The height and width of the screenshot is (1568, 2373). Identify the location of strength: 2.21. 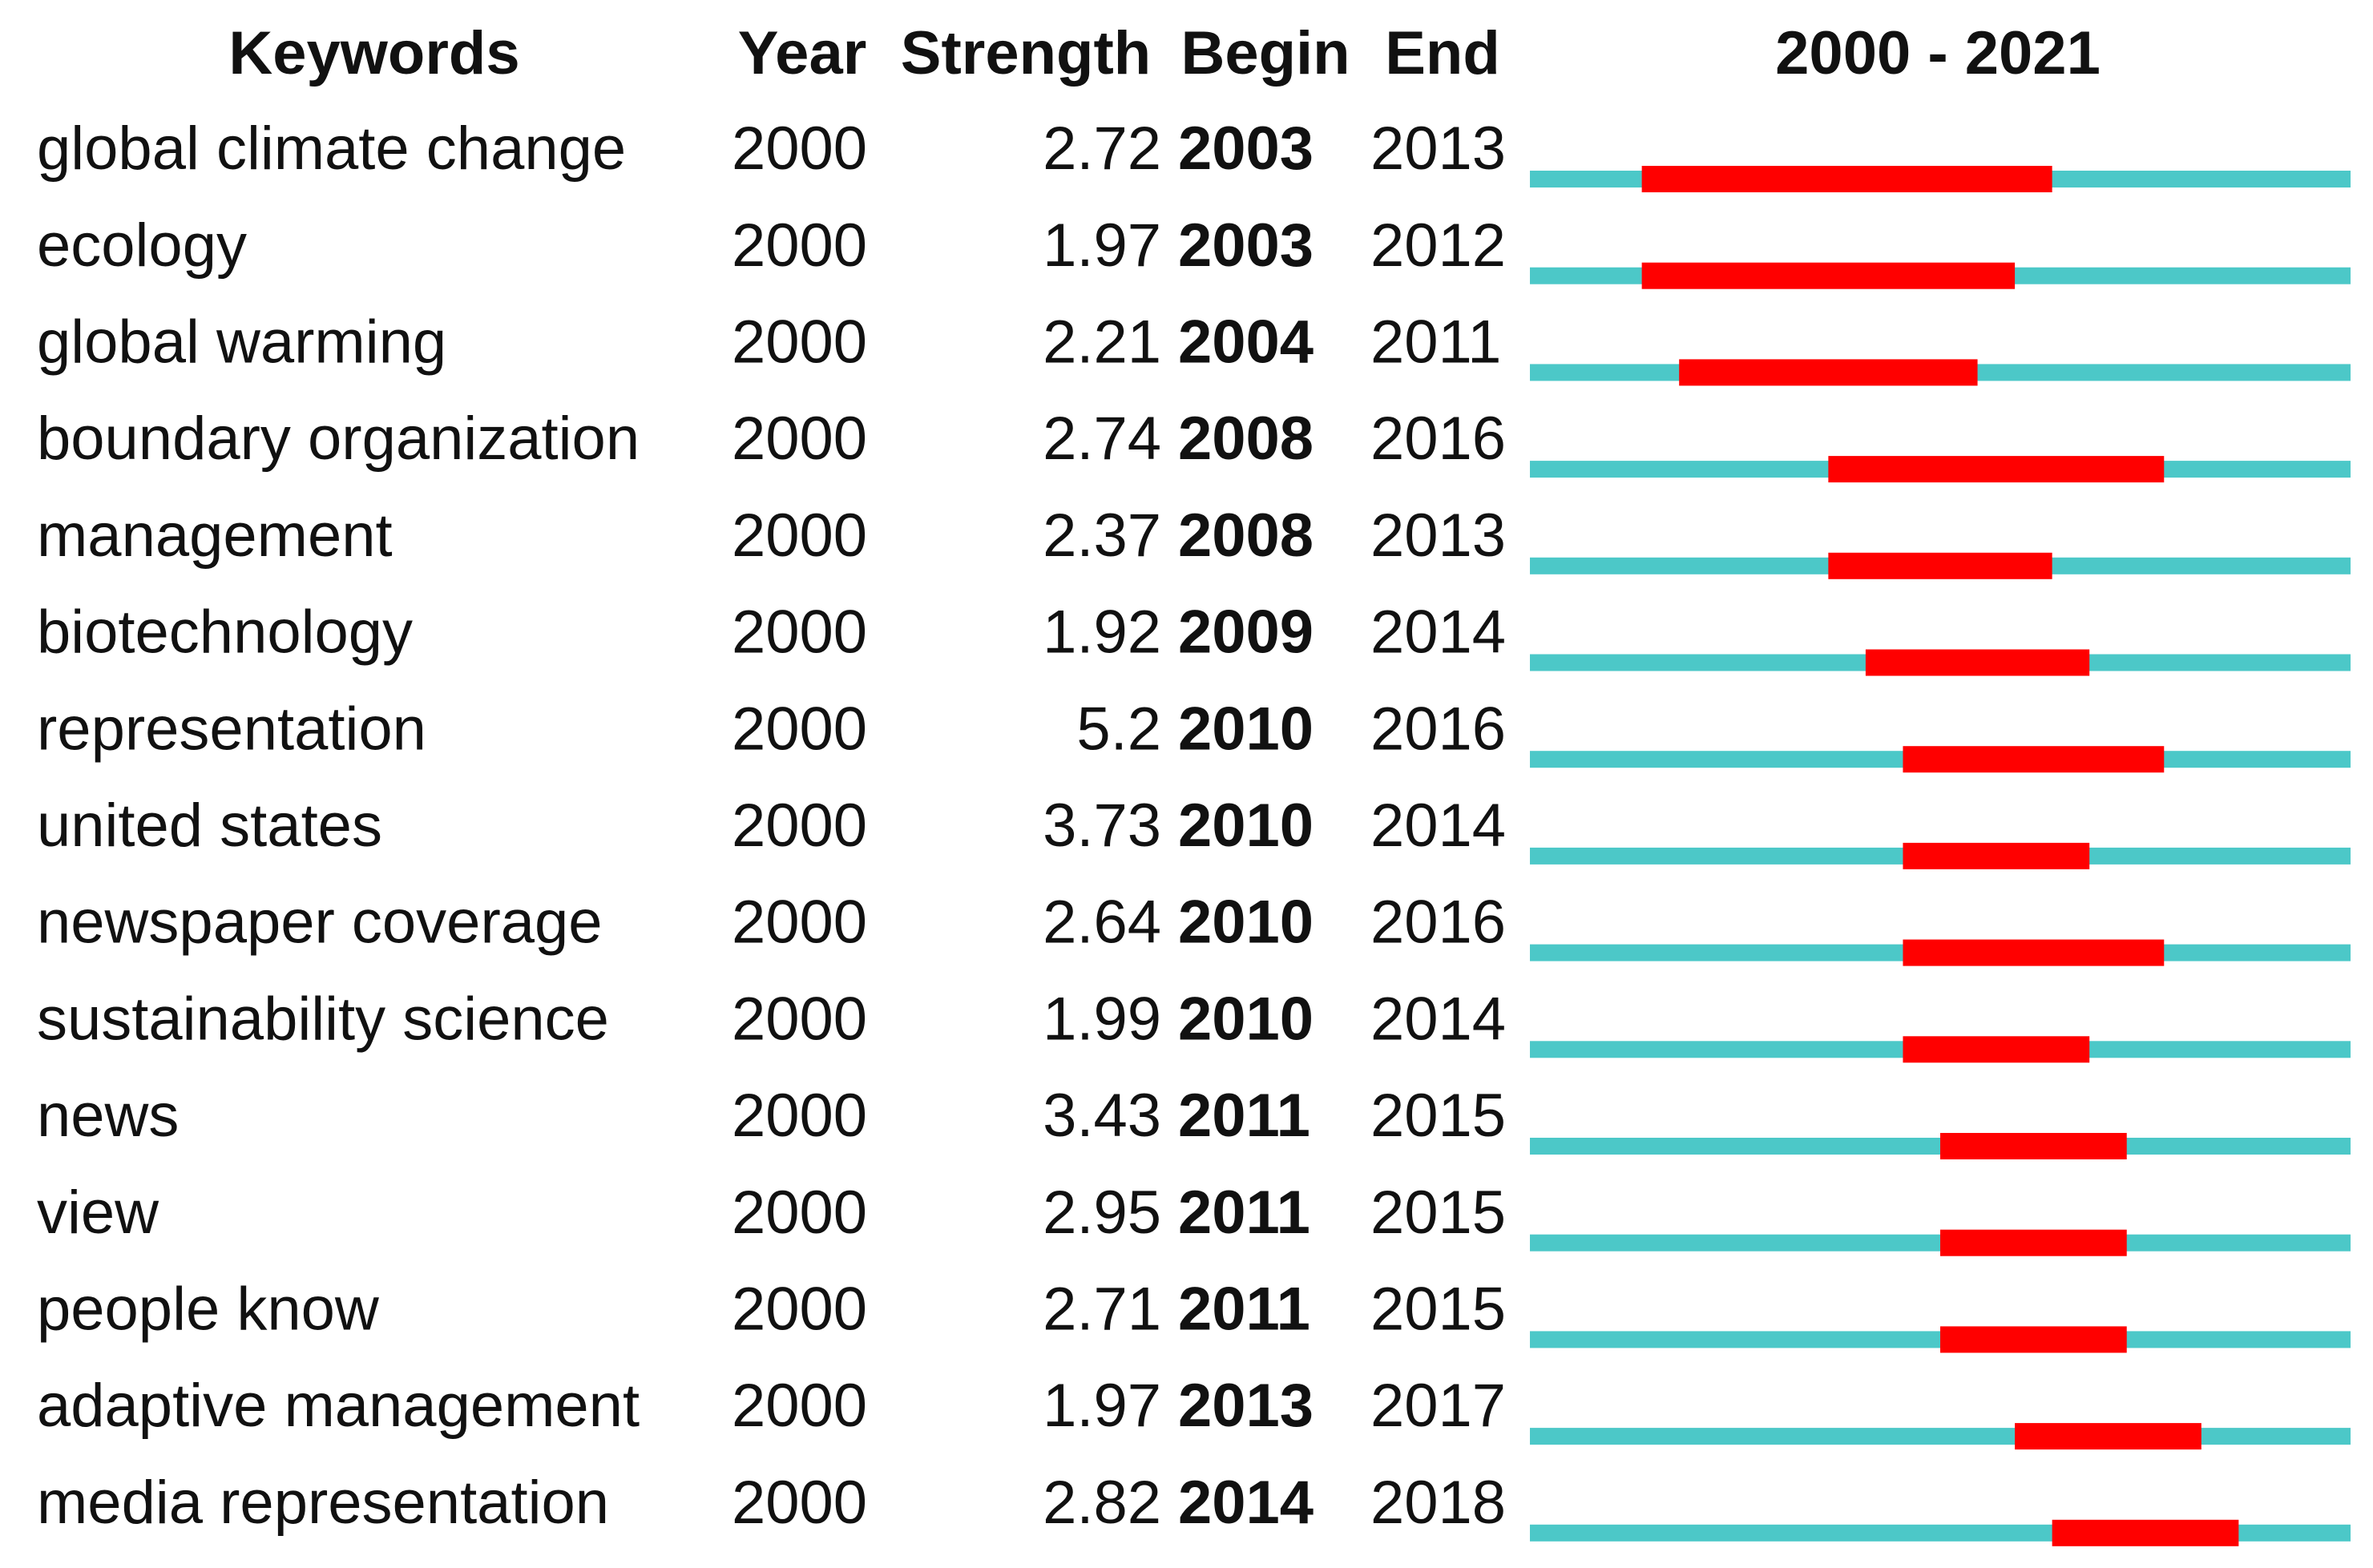
(1102, 342).